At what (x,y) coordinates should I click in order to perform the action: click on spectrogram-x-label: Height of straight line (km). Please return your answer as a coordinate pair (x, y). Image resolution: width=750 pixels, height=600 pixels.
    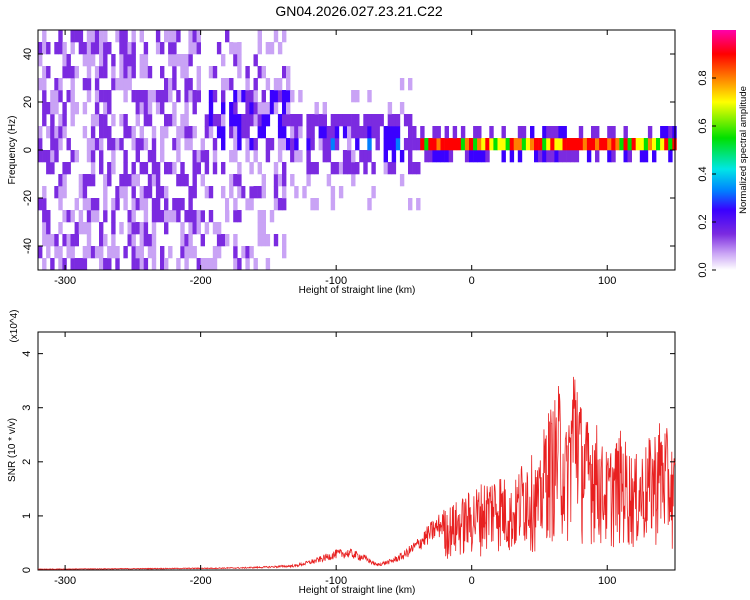
    Looking at the image, I should click on (357, 290).